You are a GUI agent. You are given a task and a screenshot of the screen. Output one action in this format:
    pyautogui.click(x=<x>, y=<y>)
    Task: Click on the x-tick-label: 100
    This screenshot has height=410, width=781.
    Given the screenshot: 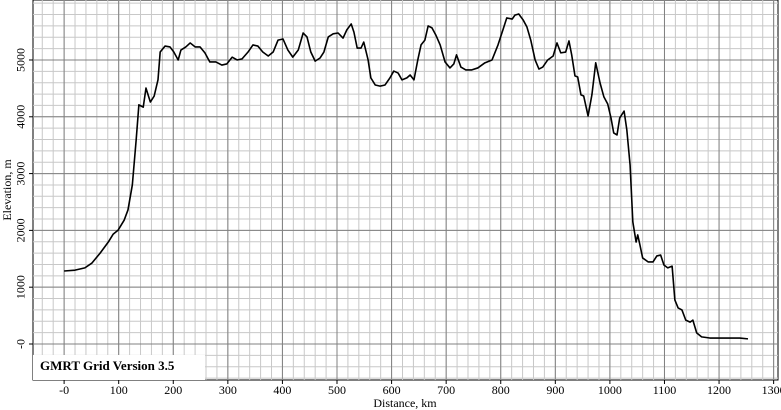 What is the action you would take?
    pyautogui.click(x=119, y=390)
    